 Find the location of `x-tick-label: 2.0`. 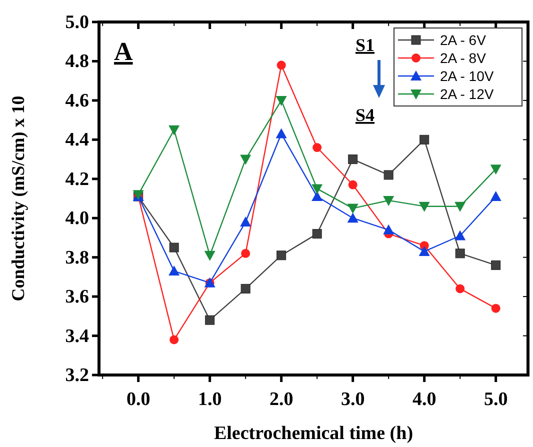

x-tick-label: 2.0 is located at coordinates (281, 399).